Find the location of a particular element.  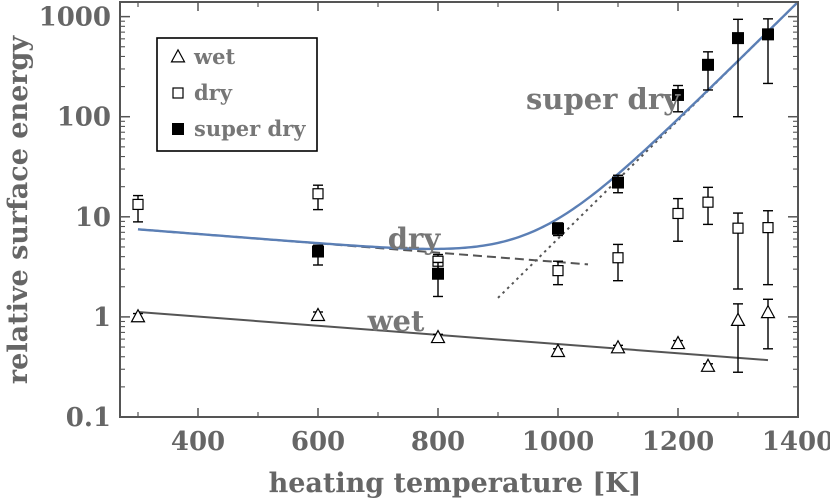

x-tick-label: 1200 is located at coordinates (678, 442).